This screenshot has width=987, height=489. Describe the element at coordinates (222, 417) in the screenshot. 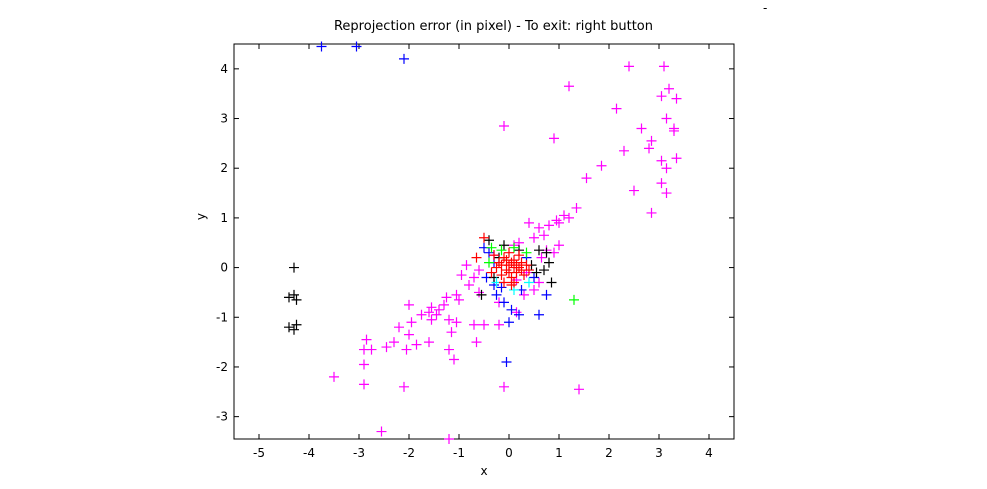

I see `y-tick-label: -3` at that location.